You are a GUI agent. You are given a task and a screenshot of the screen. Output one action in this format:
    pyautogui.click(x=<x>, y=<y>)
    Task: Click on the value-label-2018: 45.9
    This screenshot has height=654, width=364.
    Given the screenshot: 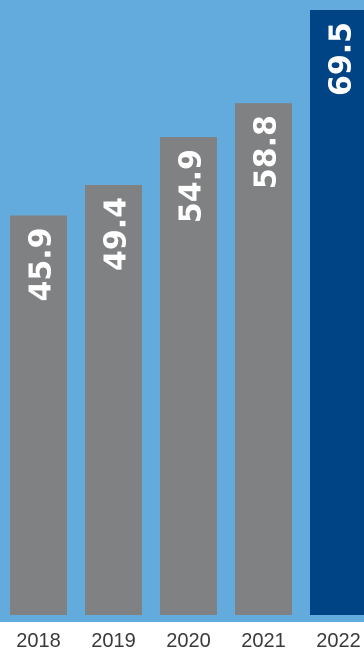 What is the action you would take?
    pyautogui.click(x=41, y=264)
    